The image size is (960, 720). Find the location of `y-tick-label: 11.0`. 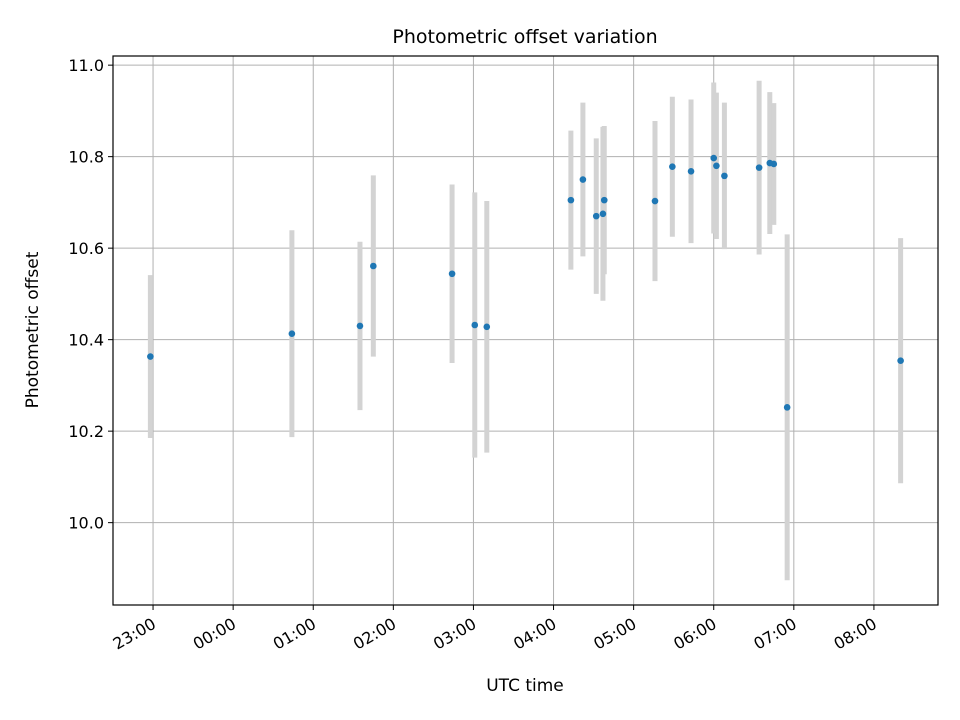

y-tick-label: 11.0 is located at coordinates (86, 65).